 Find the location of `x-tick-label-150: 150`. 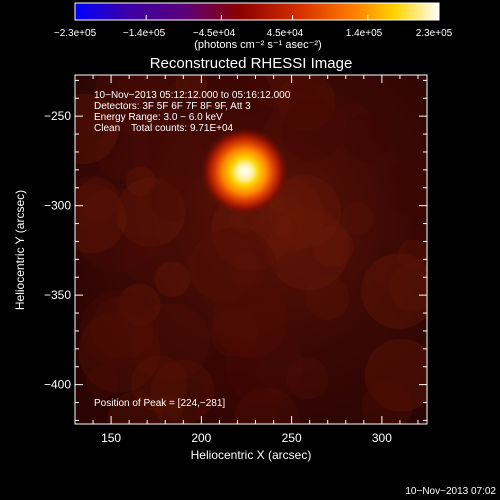

x-tick-label-150: 150 is located at coordinates (111, 438).